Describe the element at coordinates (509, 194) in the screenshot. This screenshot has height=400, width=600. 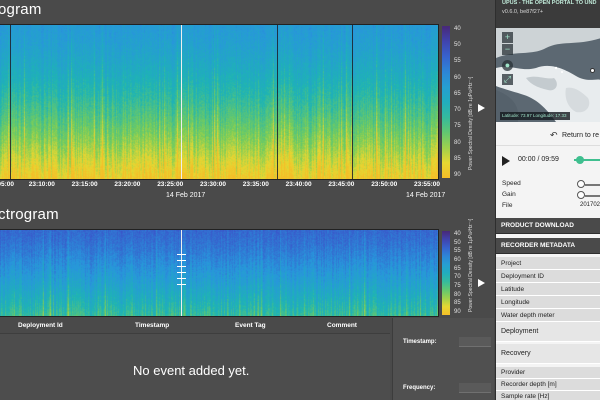
I see `gain-label: Gain` at that location.